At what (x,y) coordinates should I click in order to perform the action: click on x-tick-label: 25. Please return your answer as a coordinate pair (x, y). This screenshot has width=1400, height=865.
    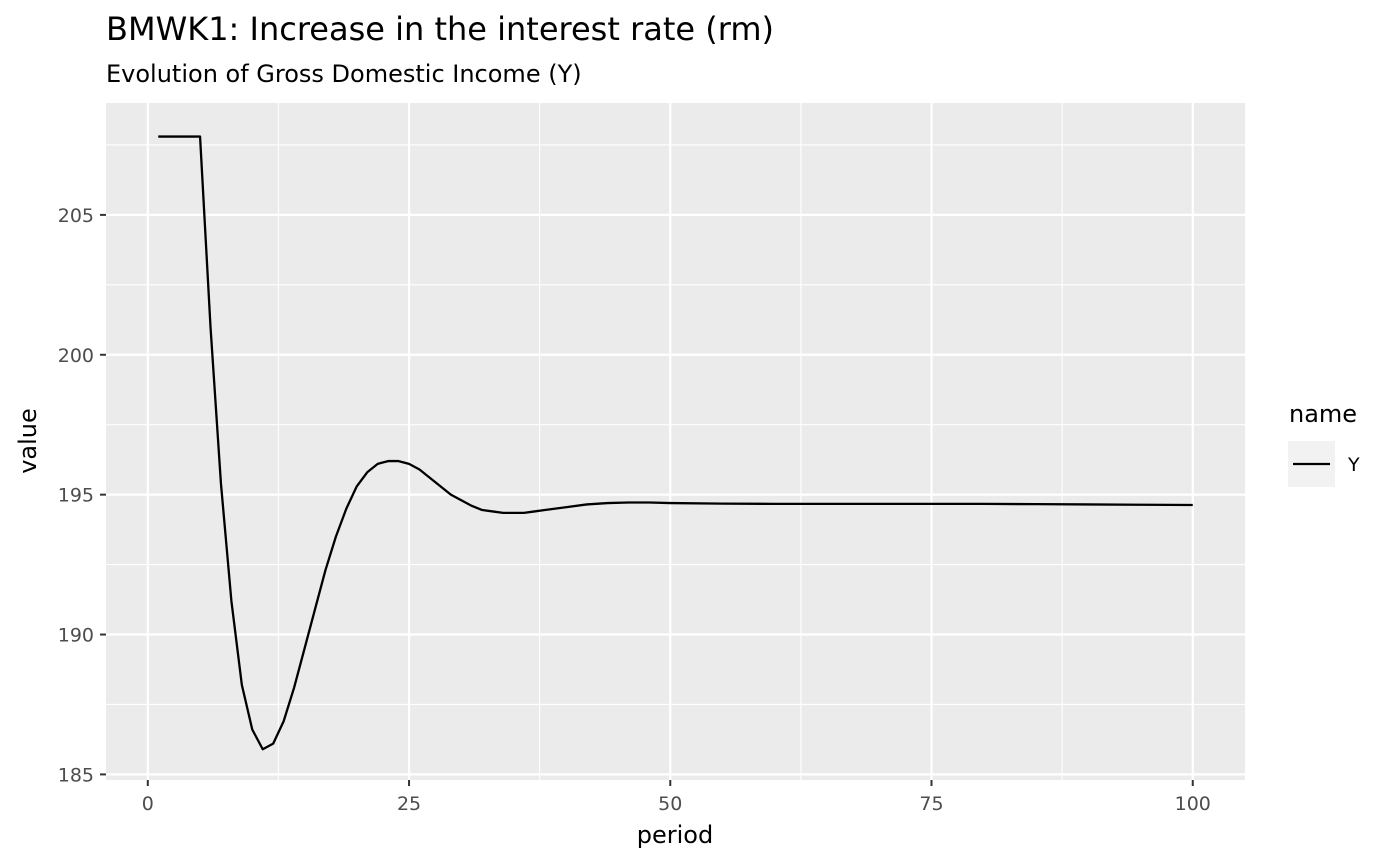
    Looking at the image, I should click on (409, 804).